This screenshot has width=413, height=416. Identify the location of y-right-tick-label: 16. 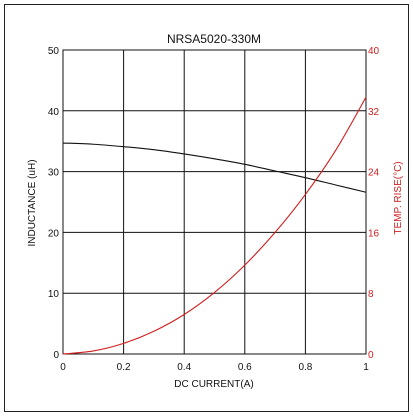
(374, 233).